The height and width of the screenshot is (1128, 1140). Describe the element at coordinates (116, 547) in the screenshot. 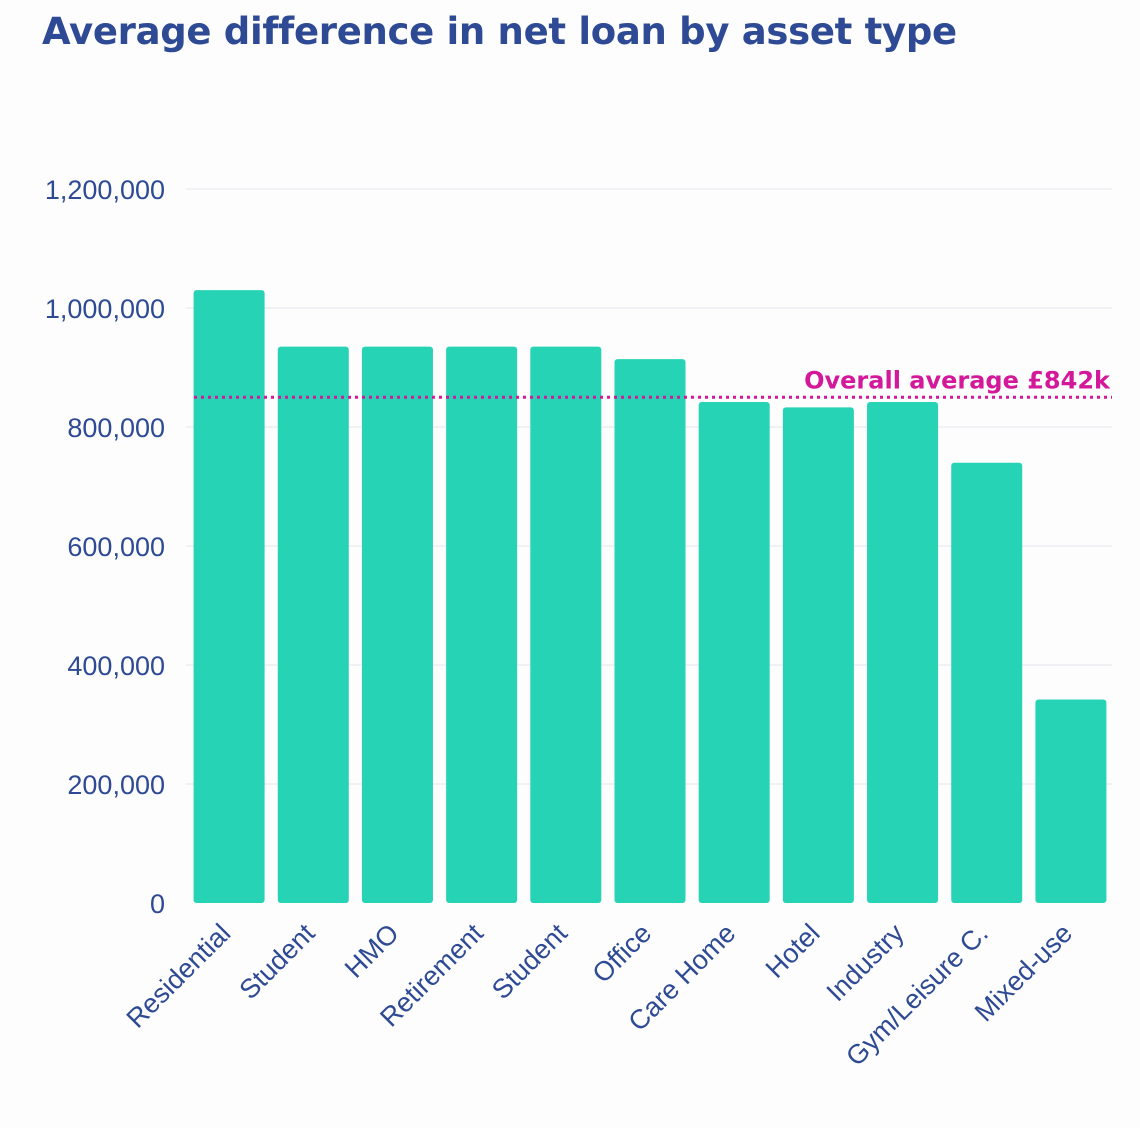

I see `y-tick-label: 600,000` at that location.